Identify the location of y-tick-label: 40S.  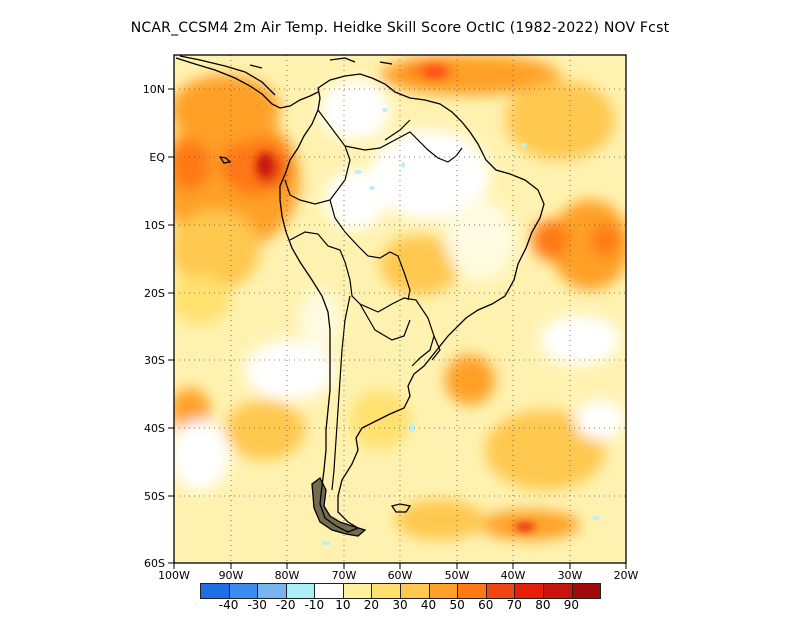
(154, 428).